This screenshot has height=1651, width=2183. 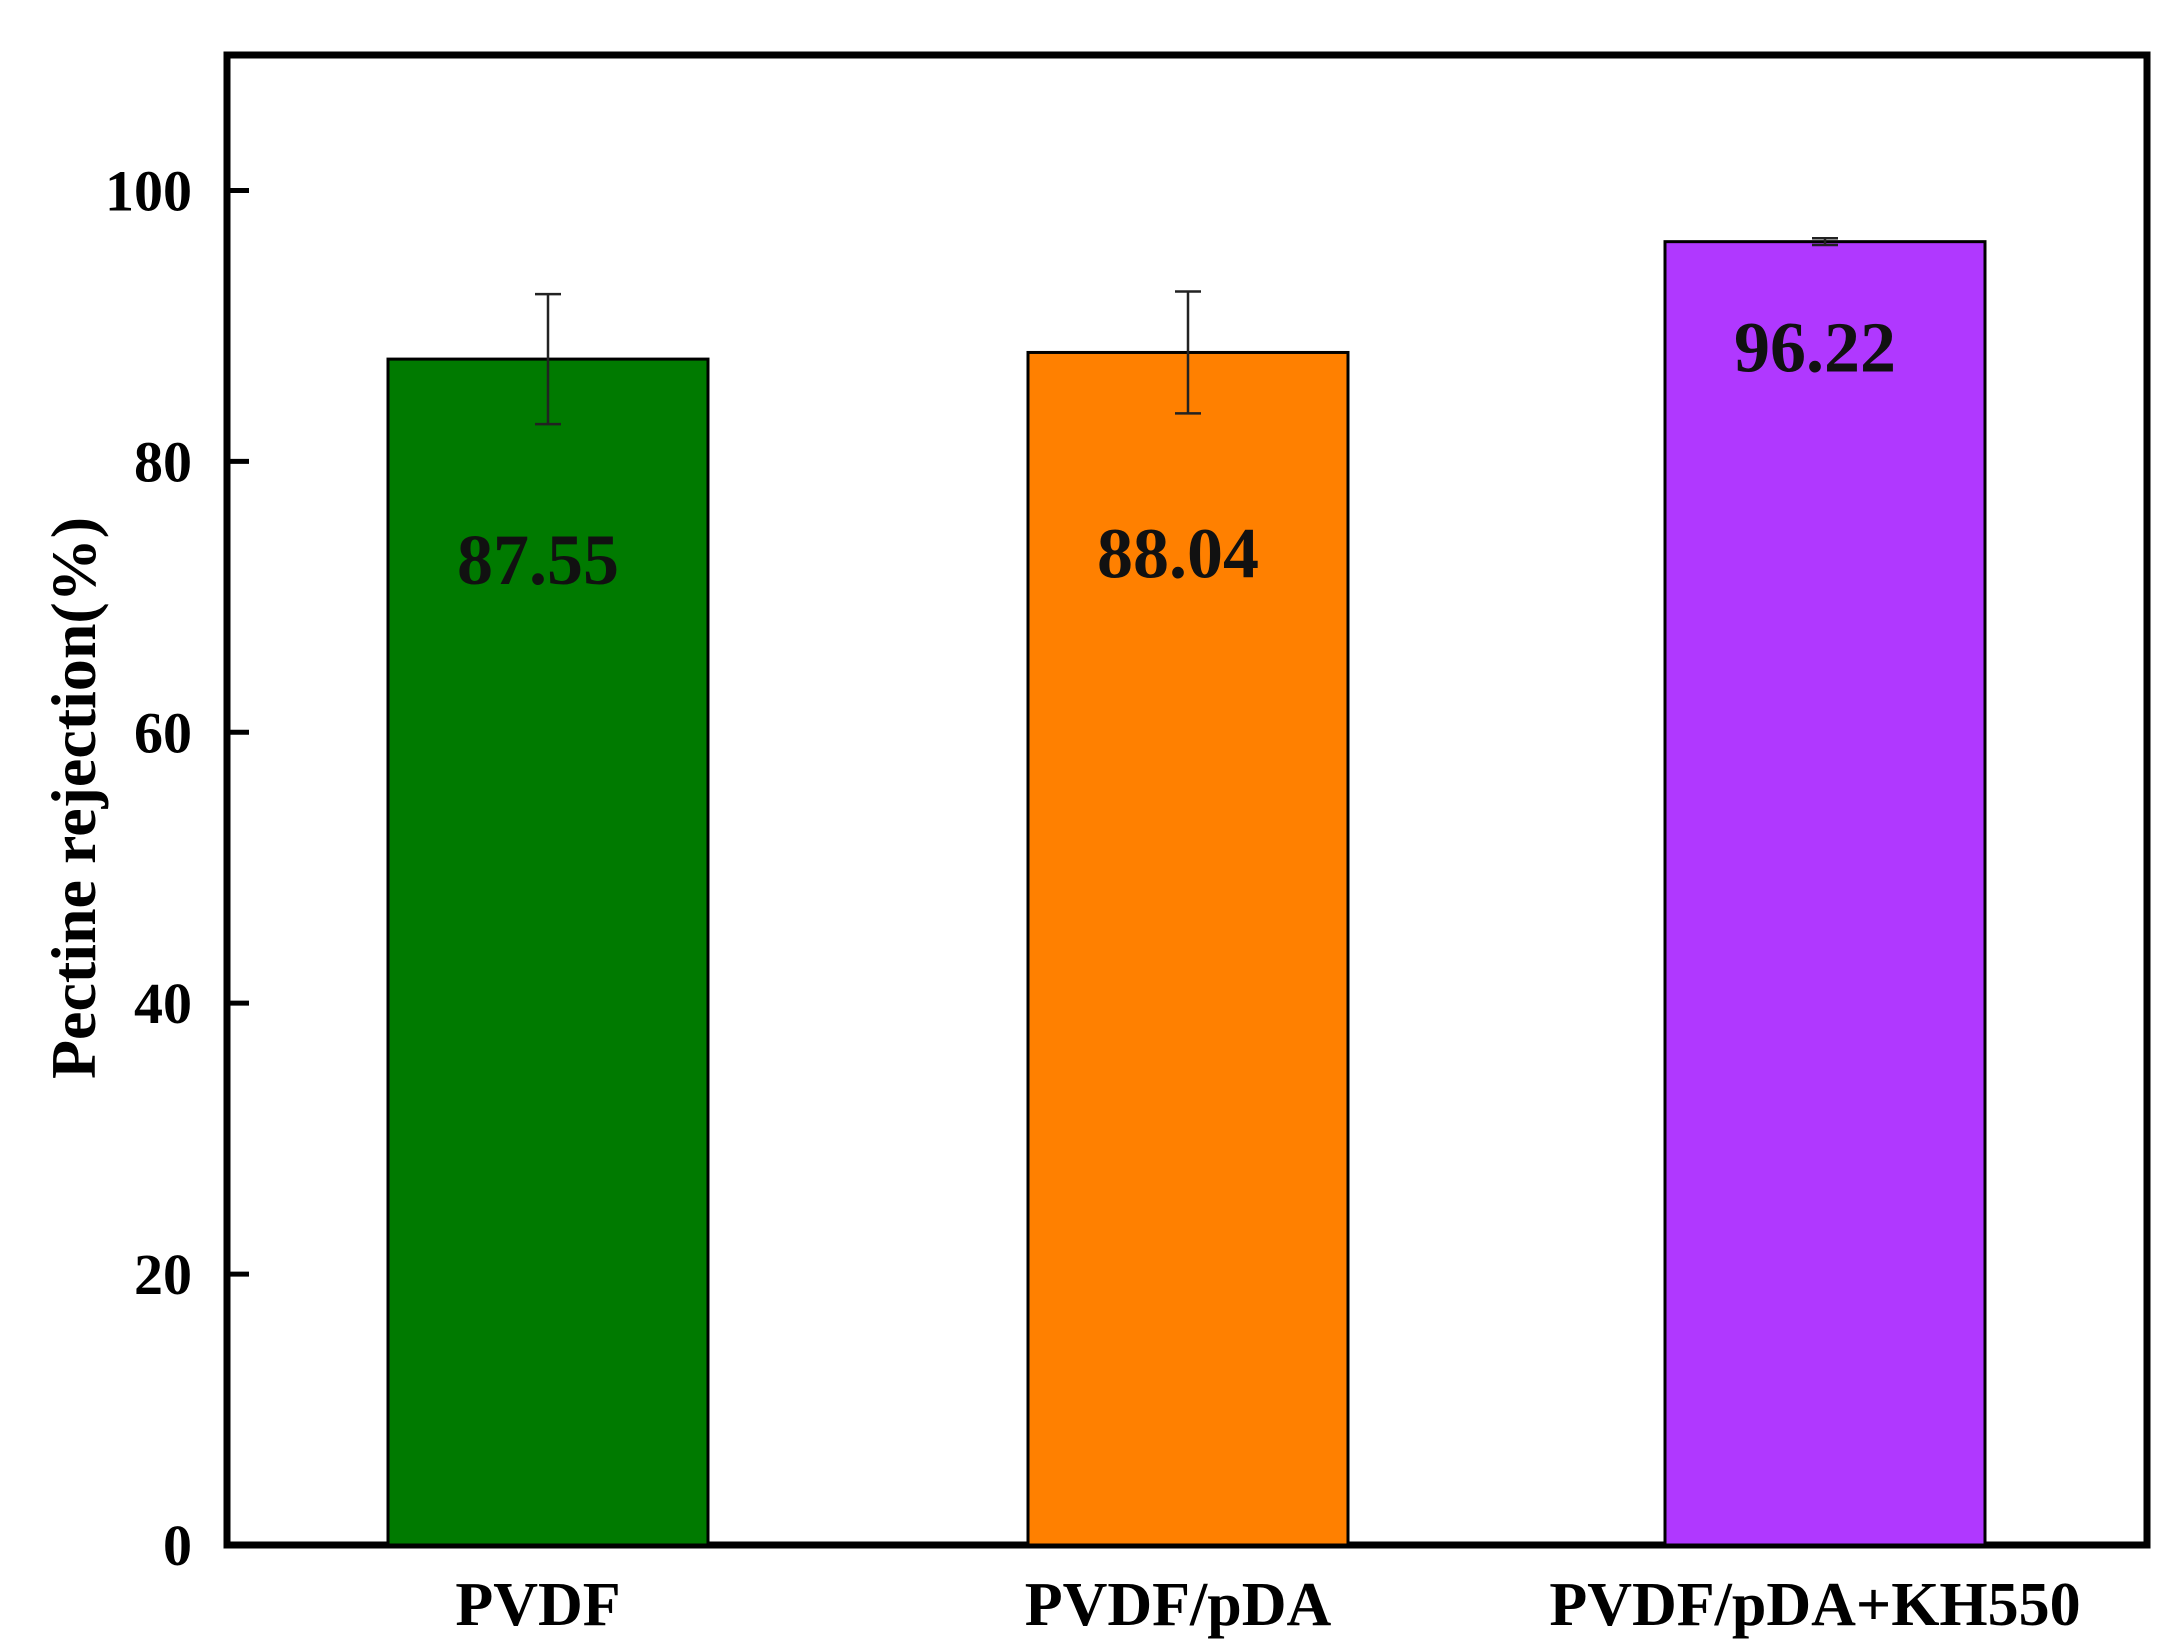 What do you see at coordinates (1815, 348) in the screenshot?
I see `value-label-3: 96.22` at bounding box center [1815, 348].